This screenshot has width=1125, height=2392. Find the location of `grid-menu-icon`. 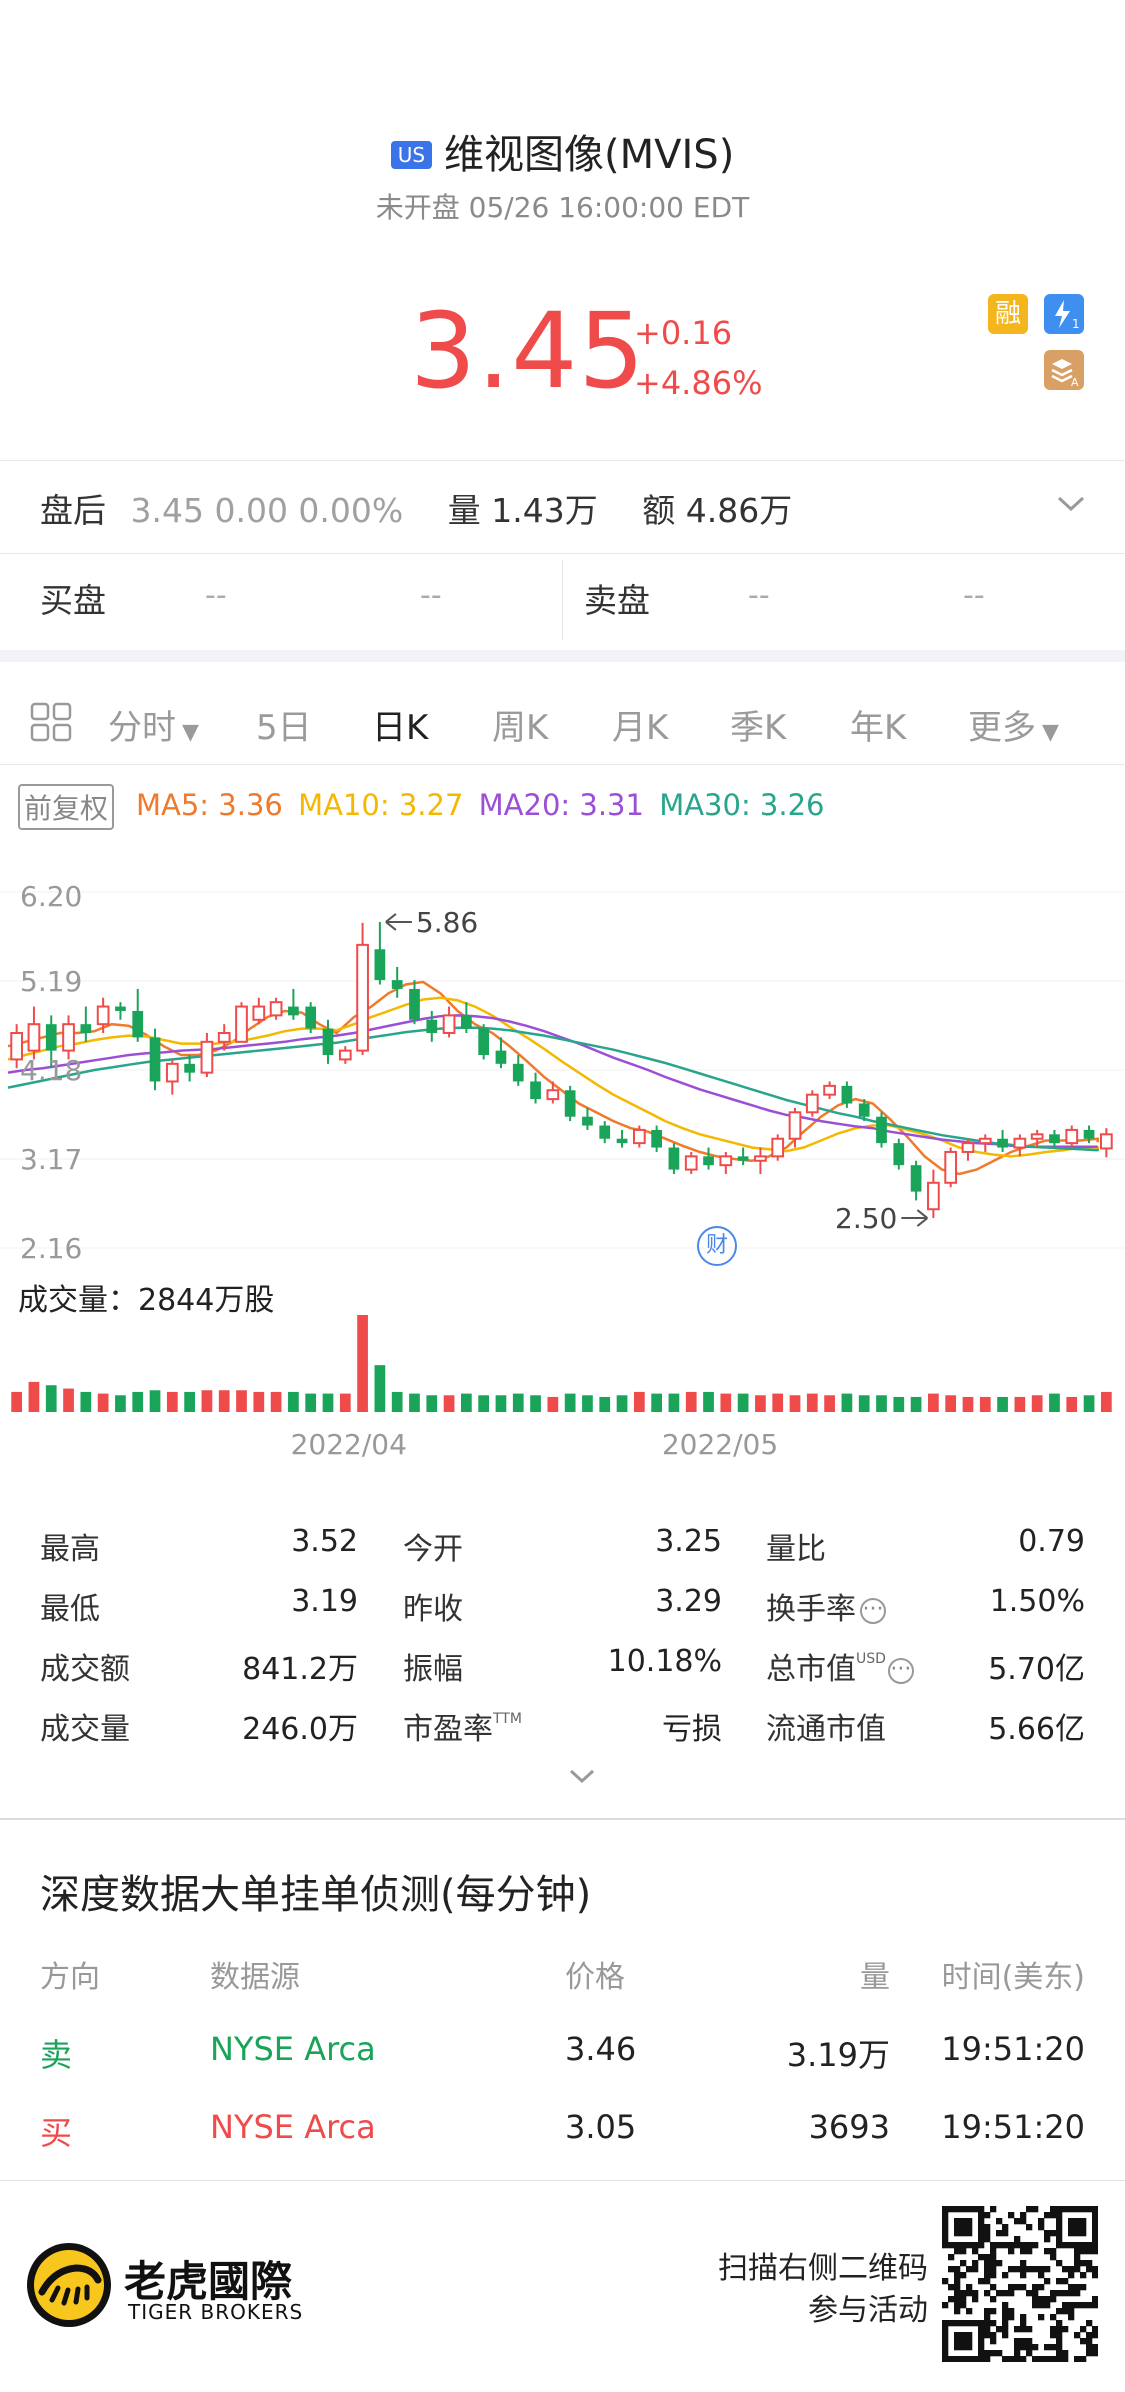

grid-menu-icon is located at coordinates (51, 724).